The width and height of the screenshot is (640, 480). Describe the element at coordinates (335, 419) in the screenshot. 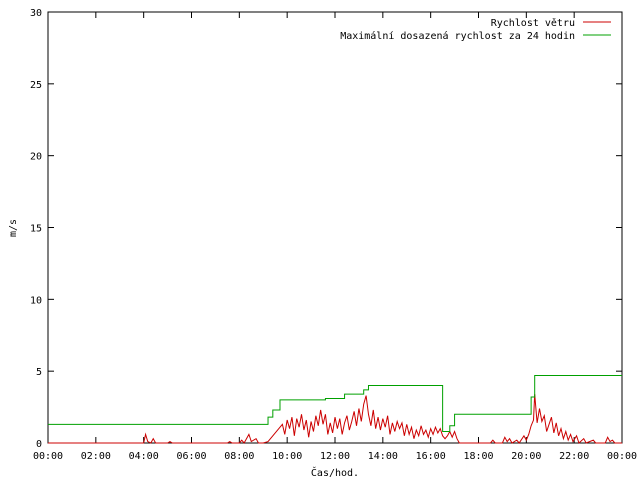

I see `wind-speed-line` at that location.